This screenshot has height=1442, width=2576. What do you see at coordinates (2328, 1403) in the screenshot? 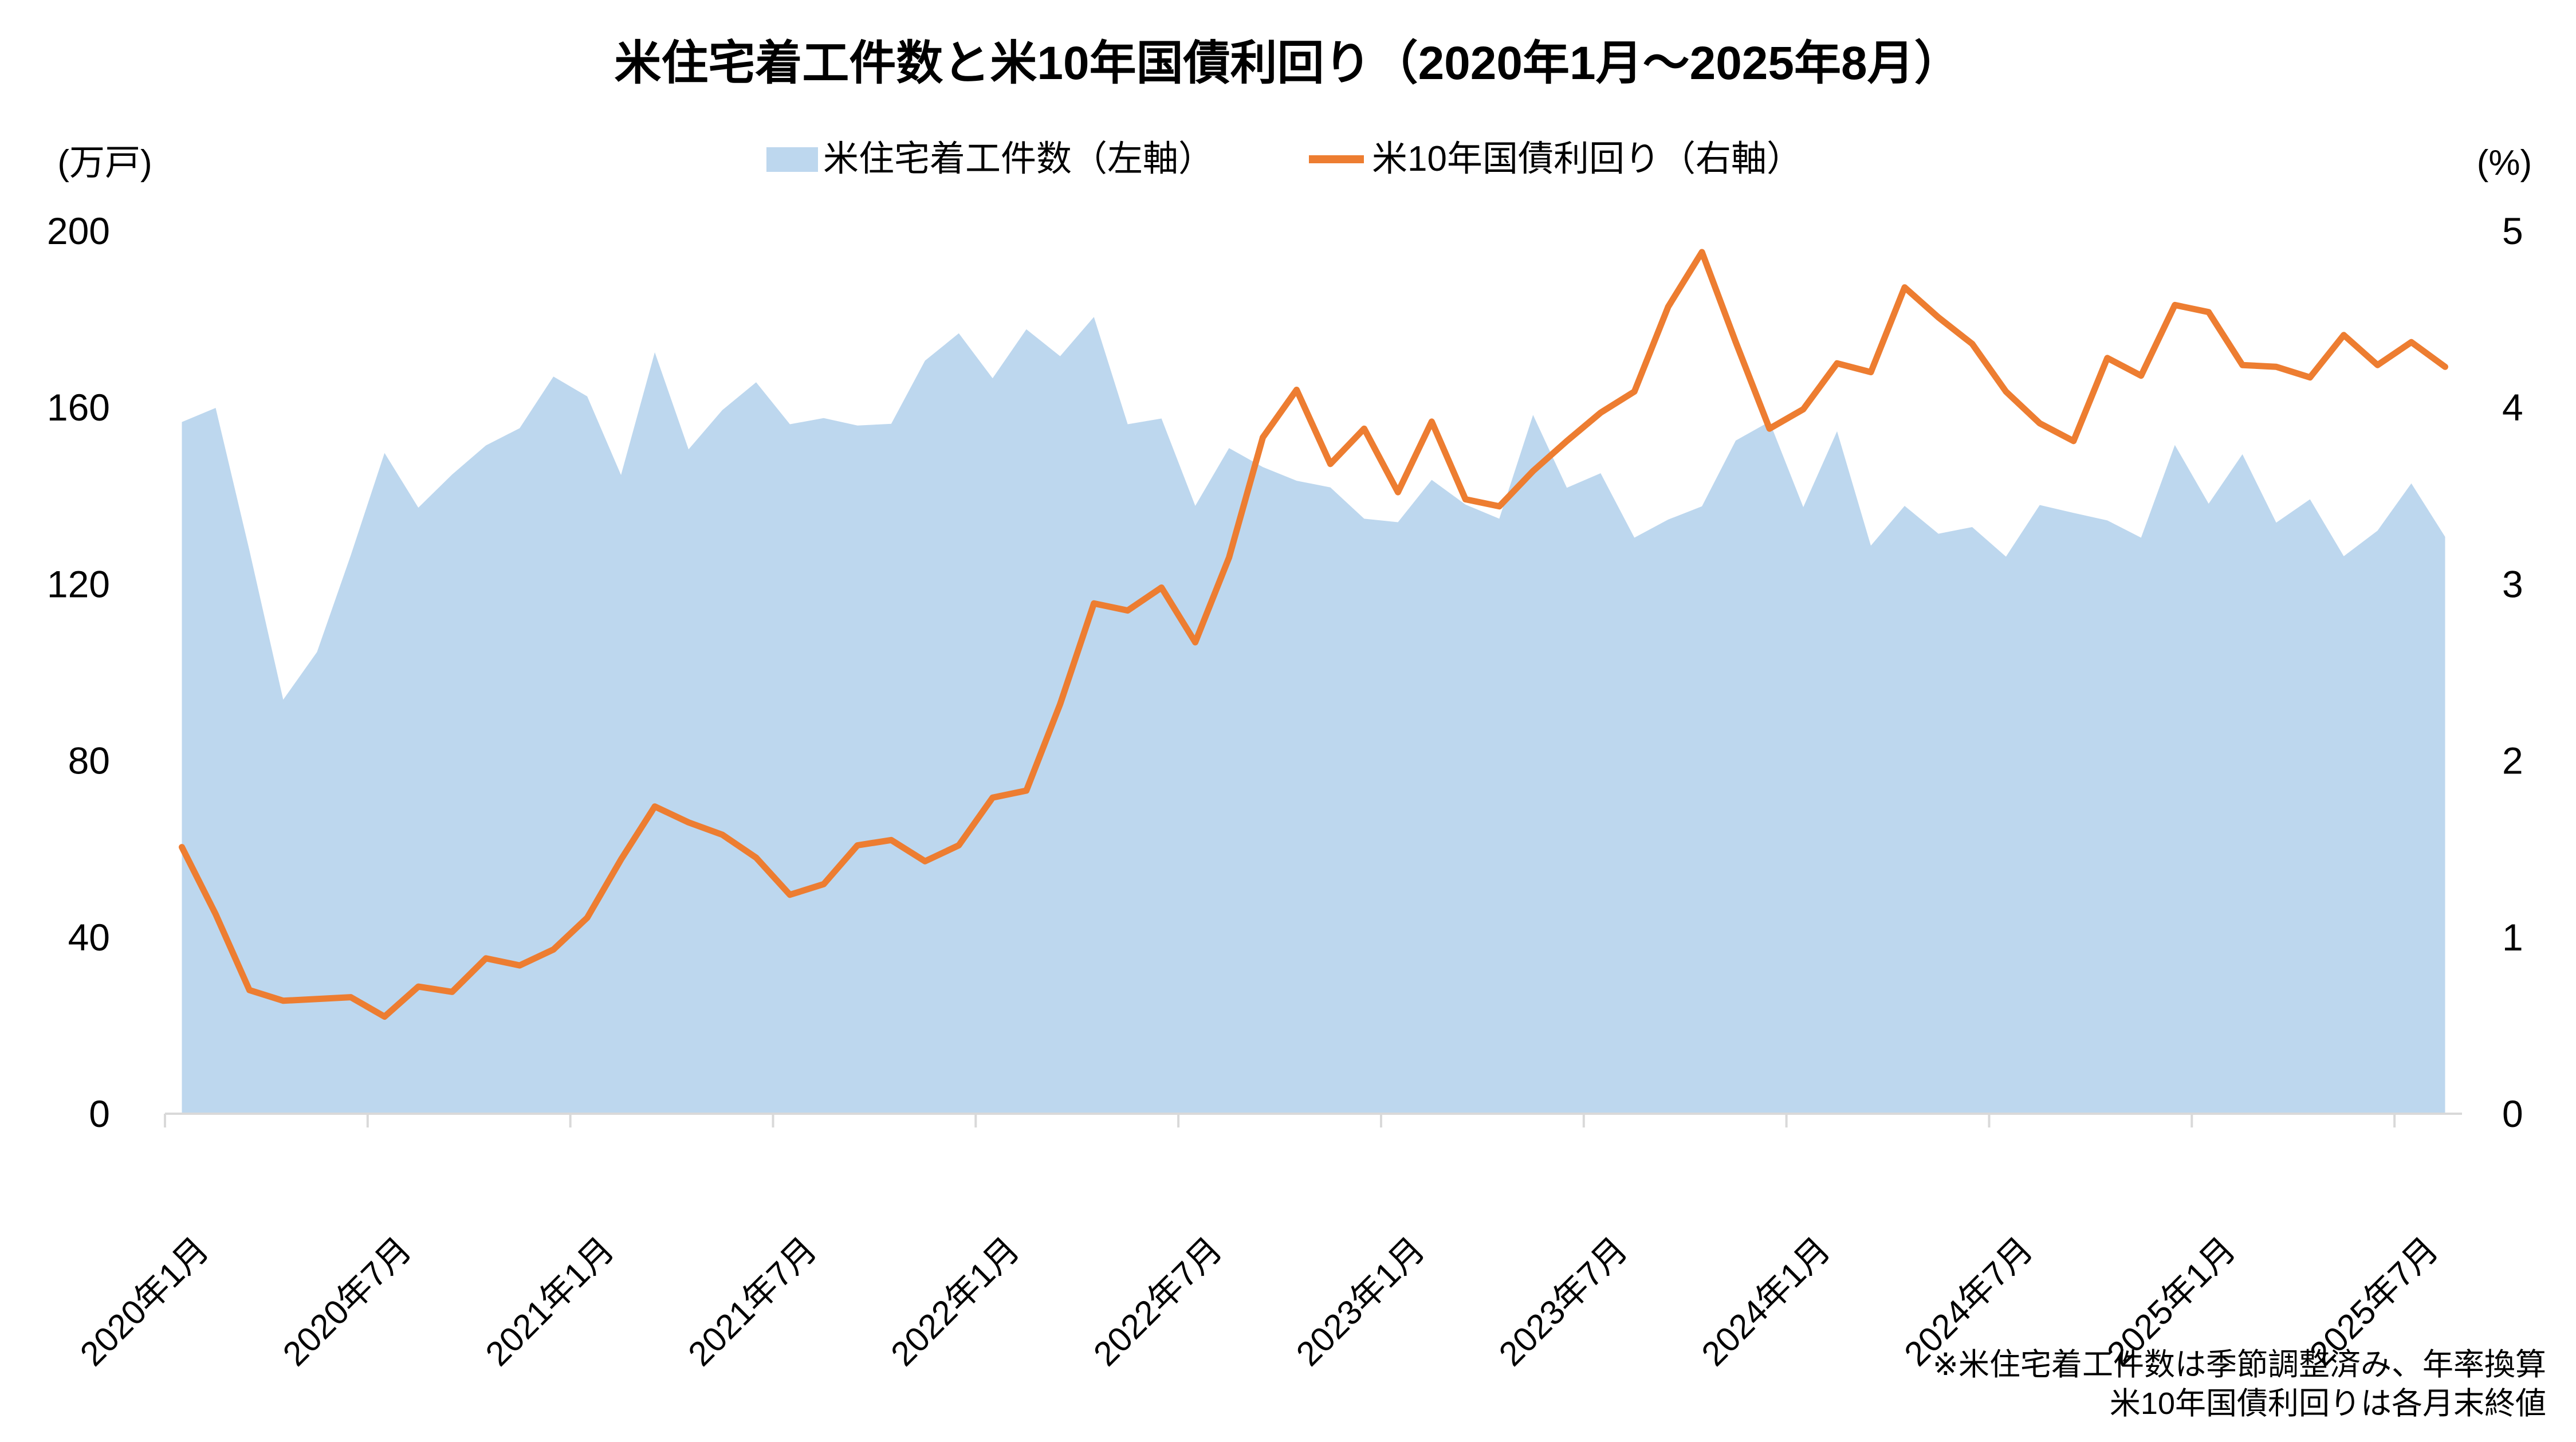
I see `footnote-line-2: 米10年国債利回りは各月末終値` at bounding box center [2328, 1403].